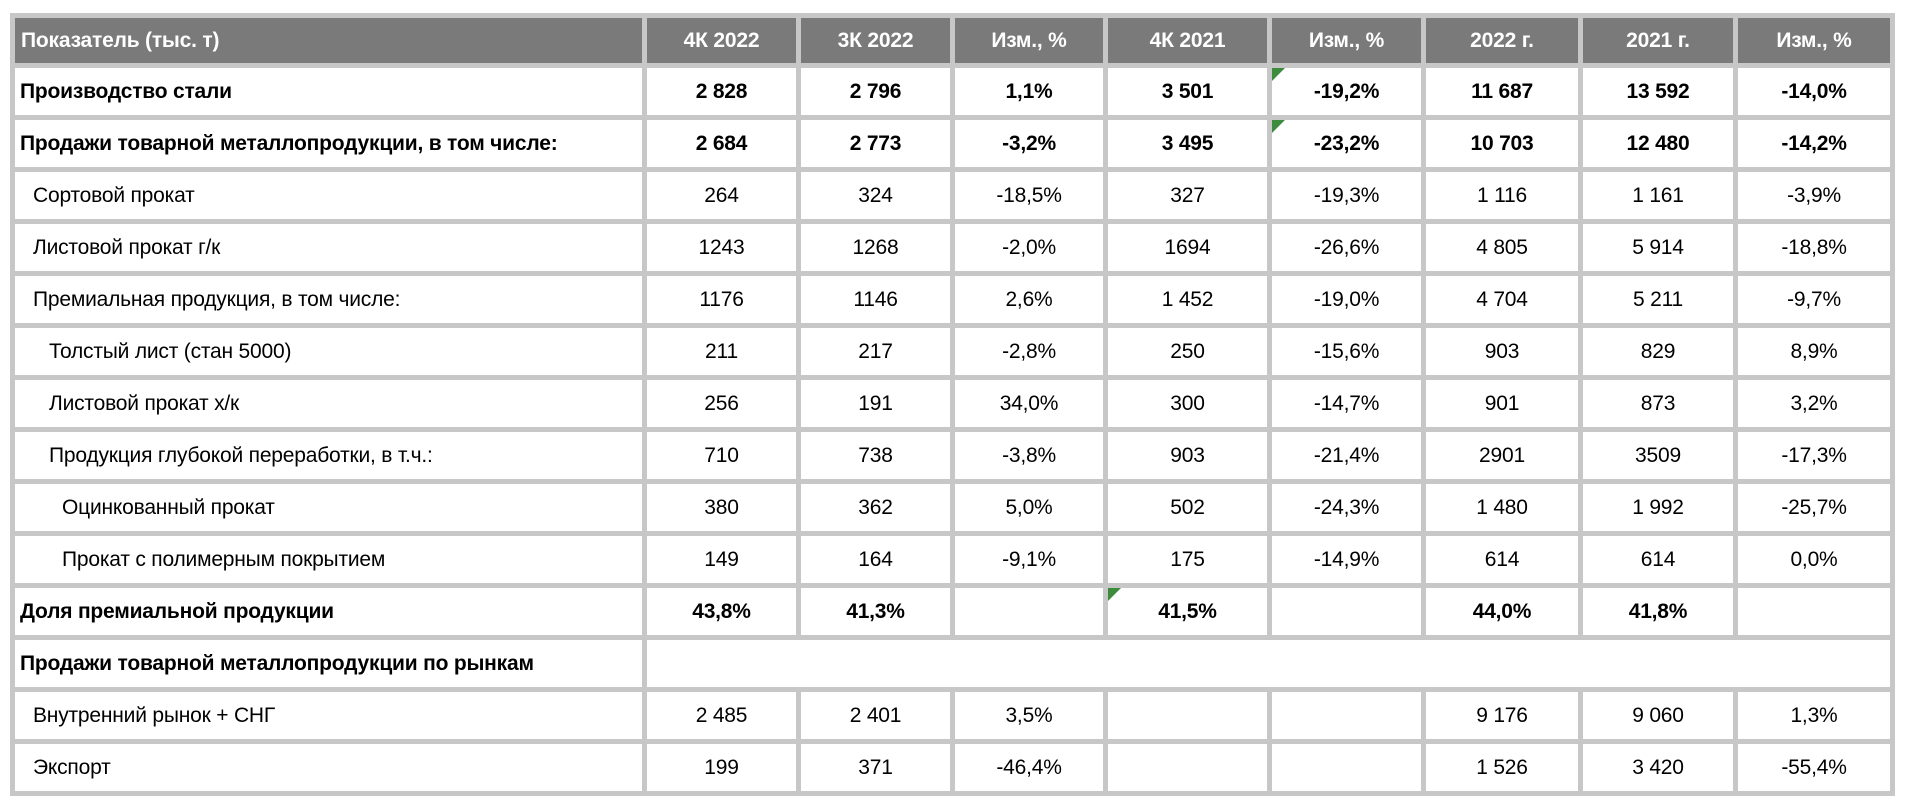 The image size is (1908, 802). What do you see at coordinates (1658, 559) in the screenshot?
I see `cell-text: 614` at bounding box center [1658, 559].